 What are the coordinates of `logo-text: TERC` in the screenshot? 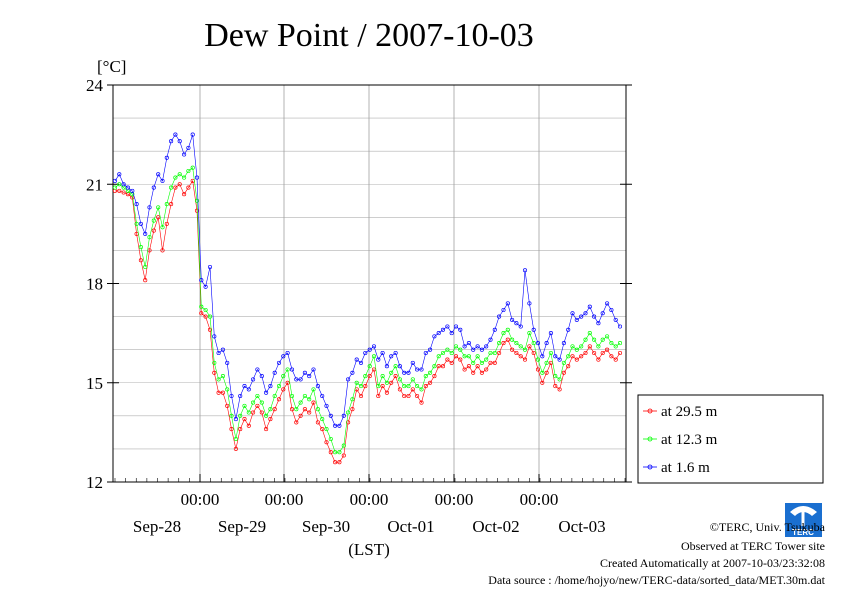 It's located at (803, 532).